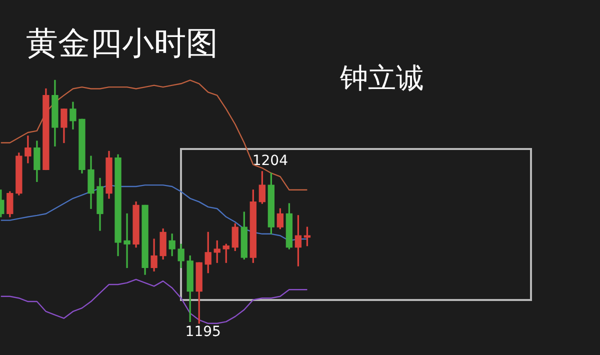 The width and height of the screenshot is (600, 355). What do you see at coordinates (122, 43) in the screenshot?
I see `chart-title: 黄金四小时图` at bounding box center [122, 43].